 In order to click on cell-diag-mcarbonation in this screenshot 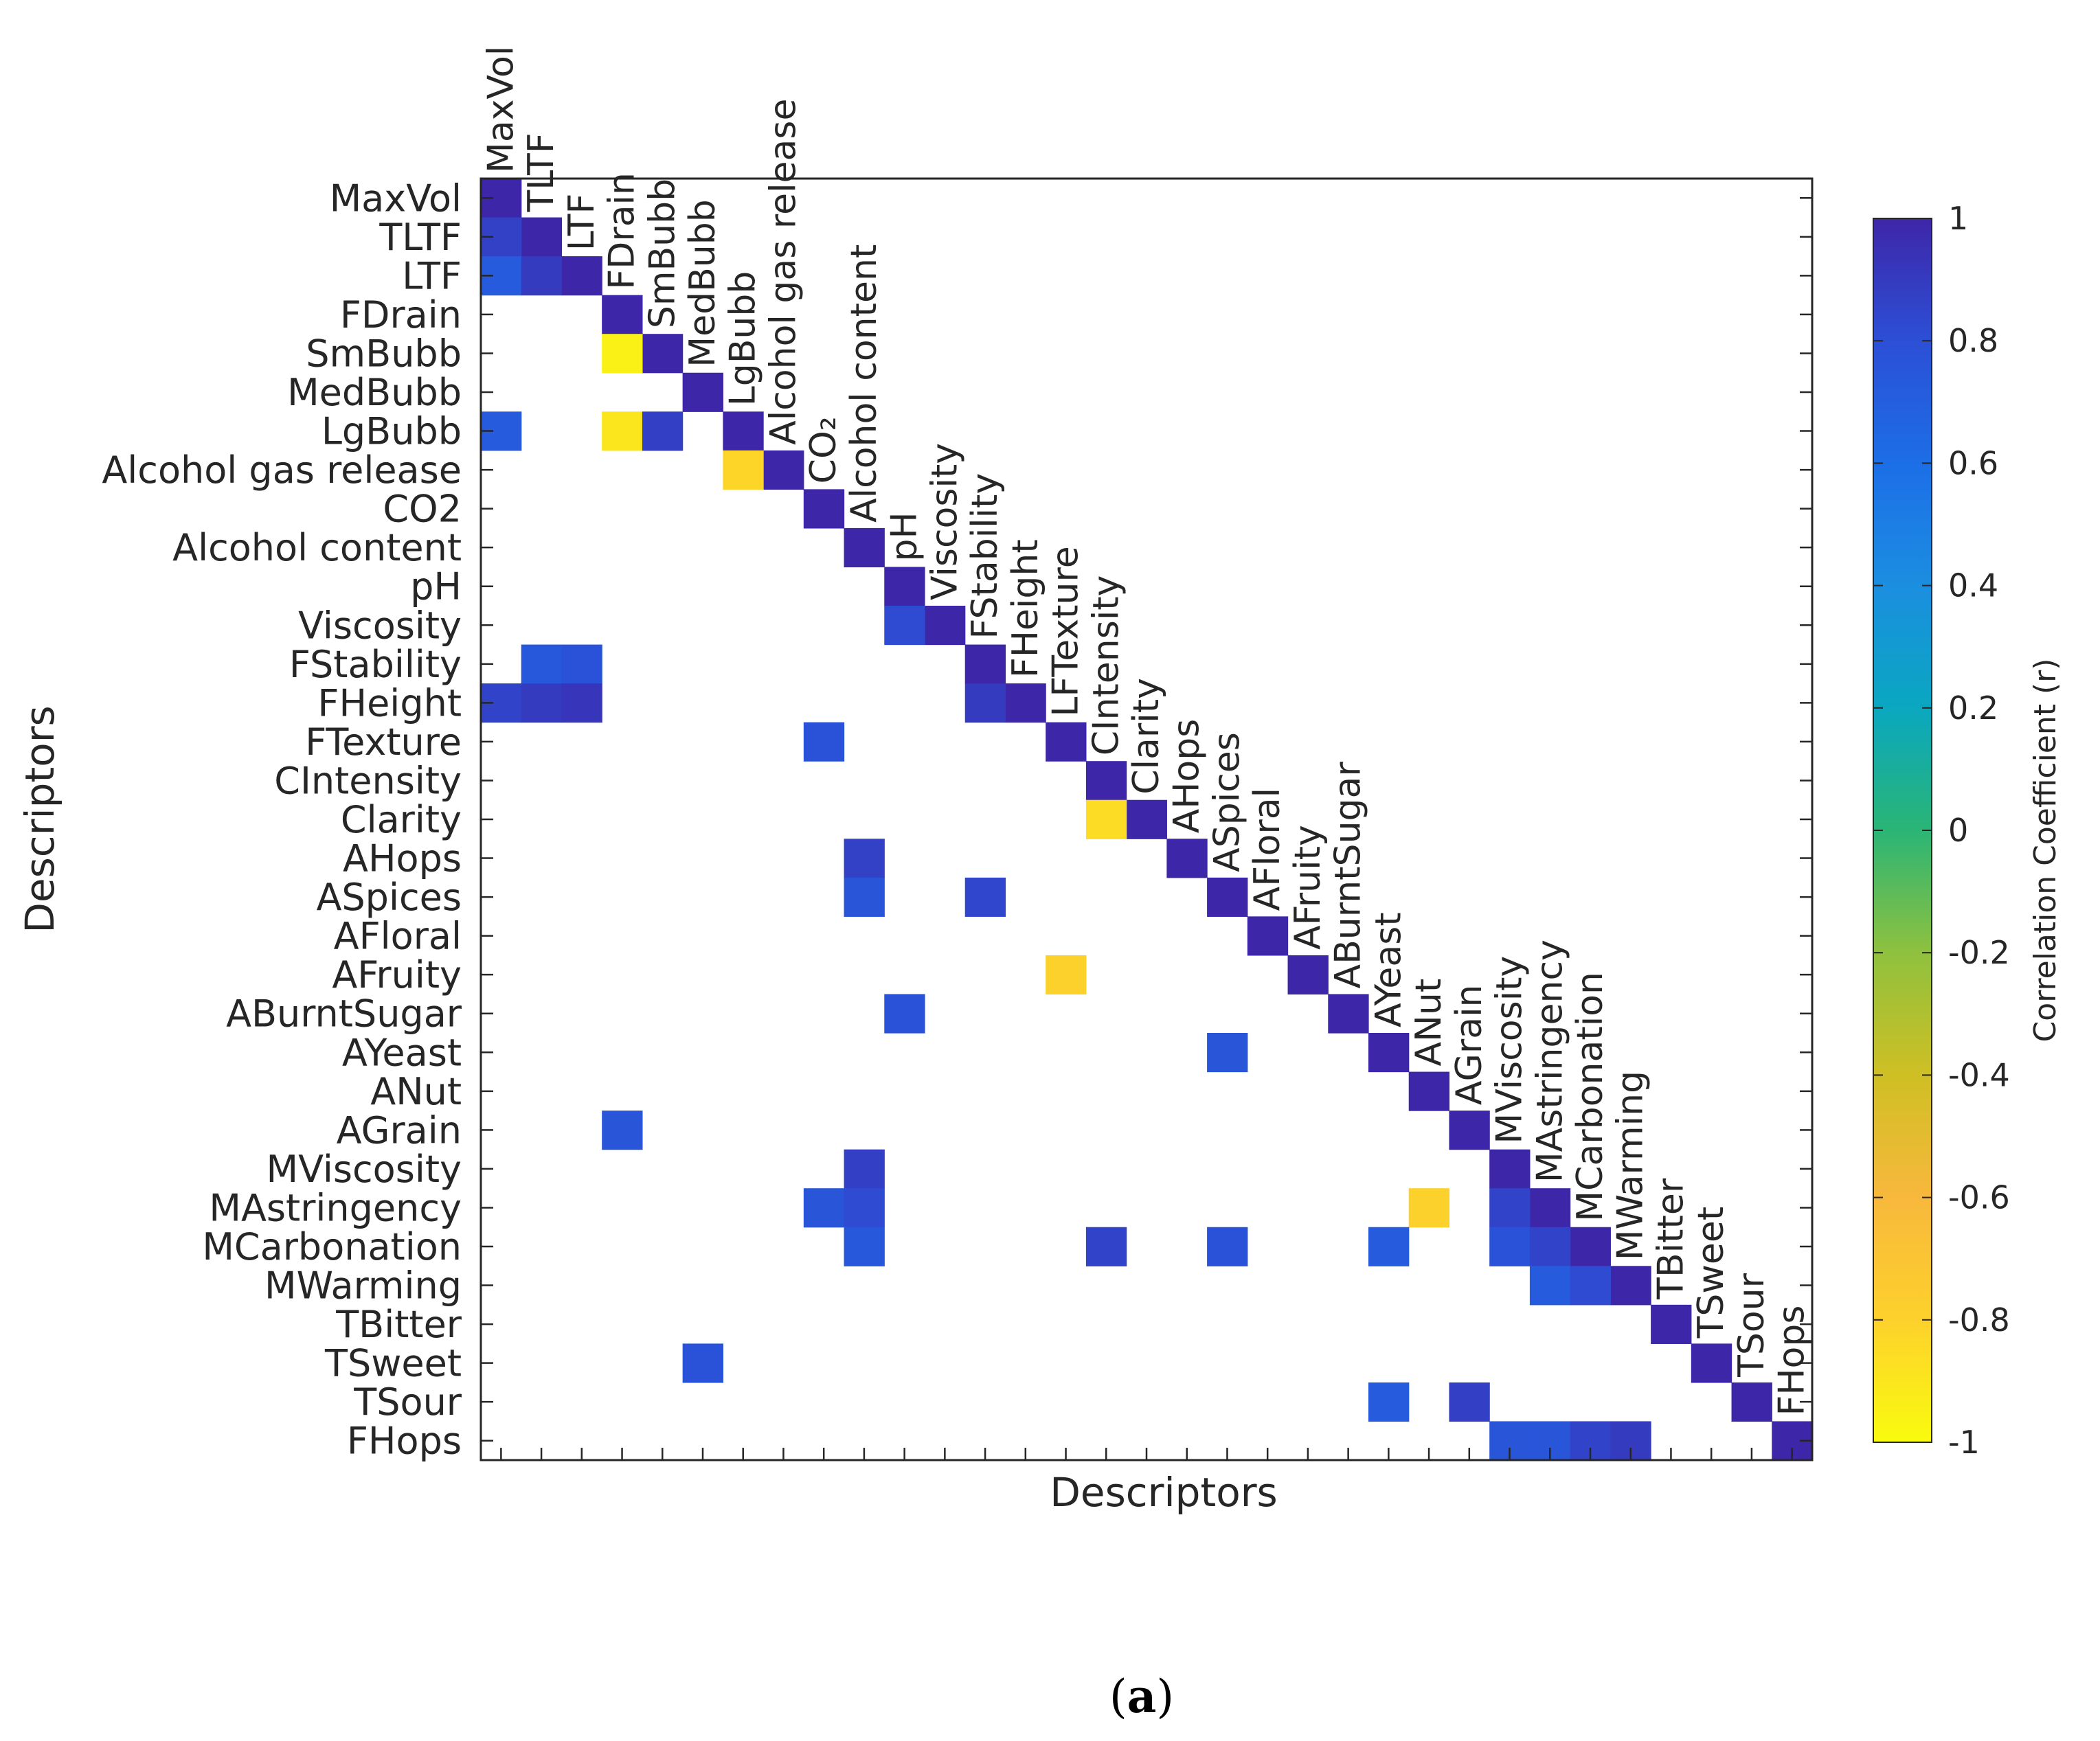, I will do `click(1590, 1246)`.